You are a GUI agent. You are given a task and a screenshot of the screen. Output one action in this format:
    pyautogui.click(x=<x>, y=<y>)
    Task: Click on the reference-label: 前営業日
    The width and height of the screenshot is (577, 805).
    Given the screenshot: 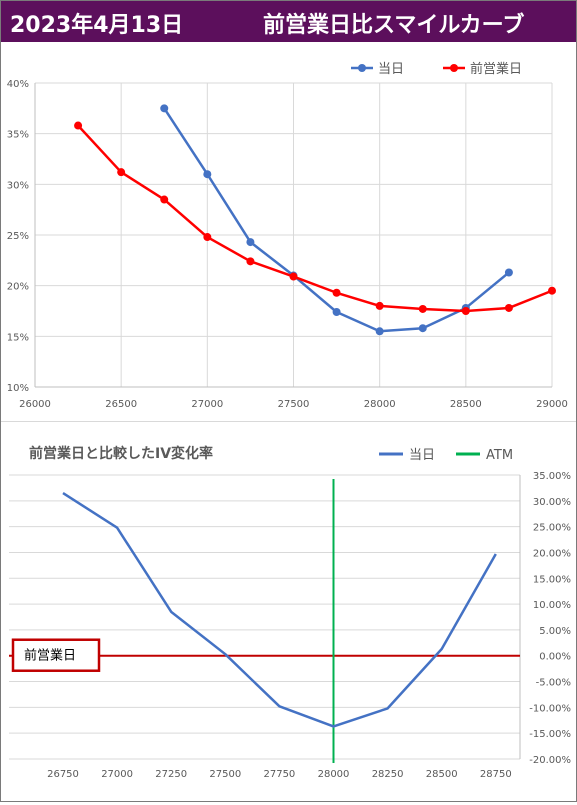 What is the action you would take?
    pyautogui.click(x=50, y=656)
    